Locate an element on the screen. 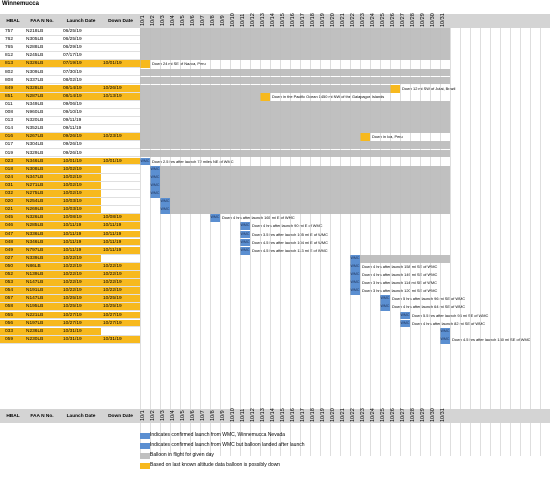  cell-hbal: 013 is located at coordinates (11, 121).